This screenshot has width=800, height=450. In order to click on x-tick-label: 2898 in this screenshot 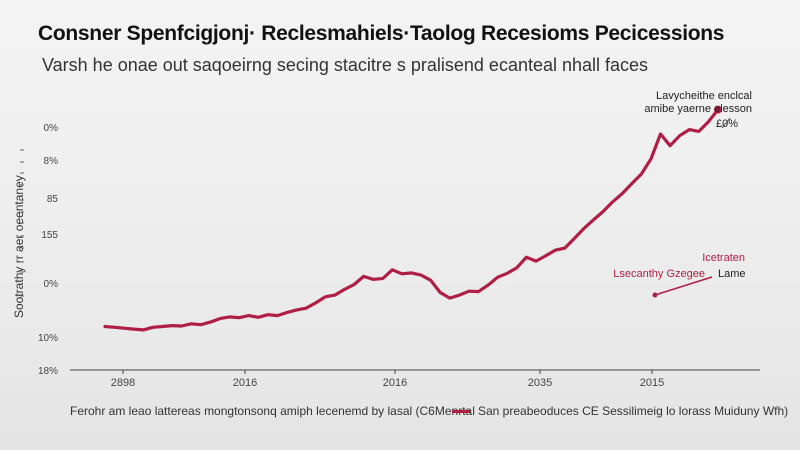, I will do `click(123, 383)`.